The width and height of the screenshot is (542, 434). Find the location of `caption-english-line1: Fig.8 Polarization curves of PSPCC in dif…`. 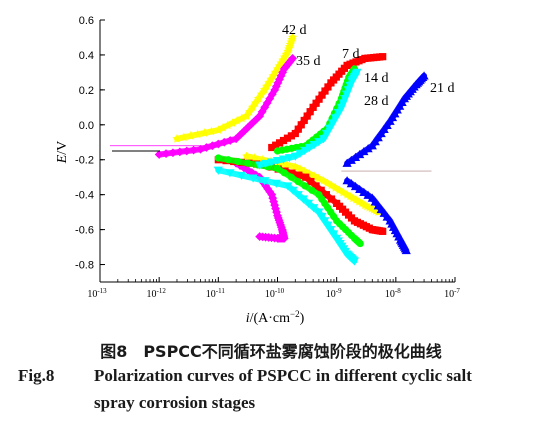

caption-english-line1: Fig.8 Polarization curves of PSPCC in dif… is located at coordinates (245, 376).